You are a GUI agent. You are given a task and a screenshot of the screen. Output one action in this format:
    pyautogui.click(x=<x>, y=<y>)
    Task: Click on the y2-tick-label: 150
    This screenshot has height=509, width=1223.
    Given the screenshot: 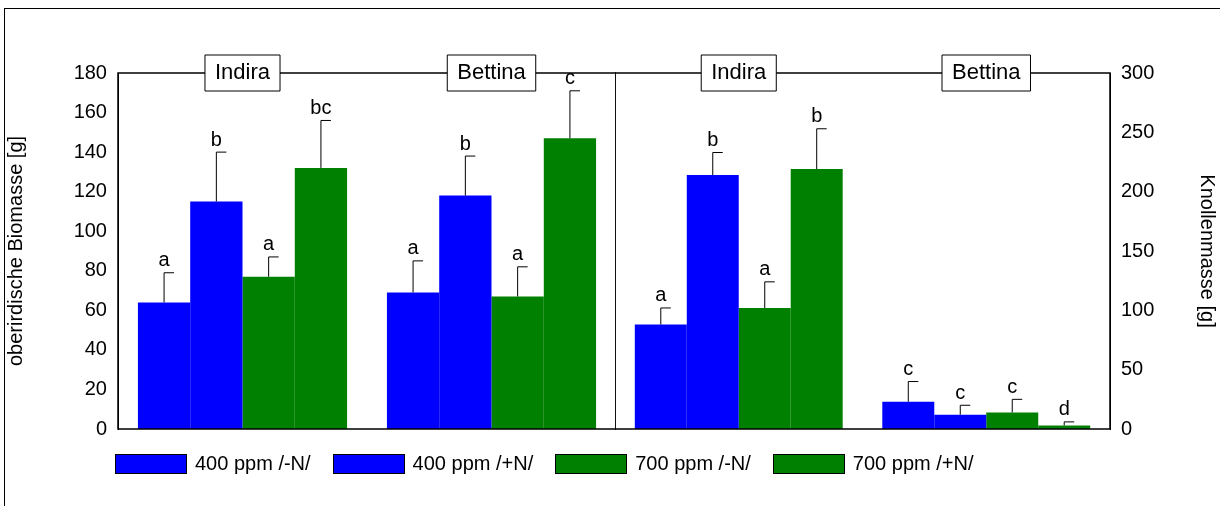 What is the action you would take?
    pyautogui.click(x=1138, y=249)
    